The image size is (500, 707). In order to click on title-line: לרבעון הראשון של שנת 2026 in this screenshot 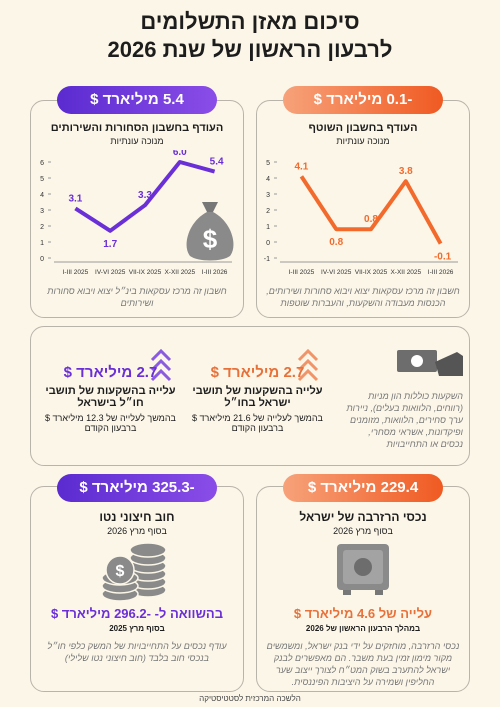, I will do `click(250, 49)`.